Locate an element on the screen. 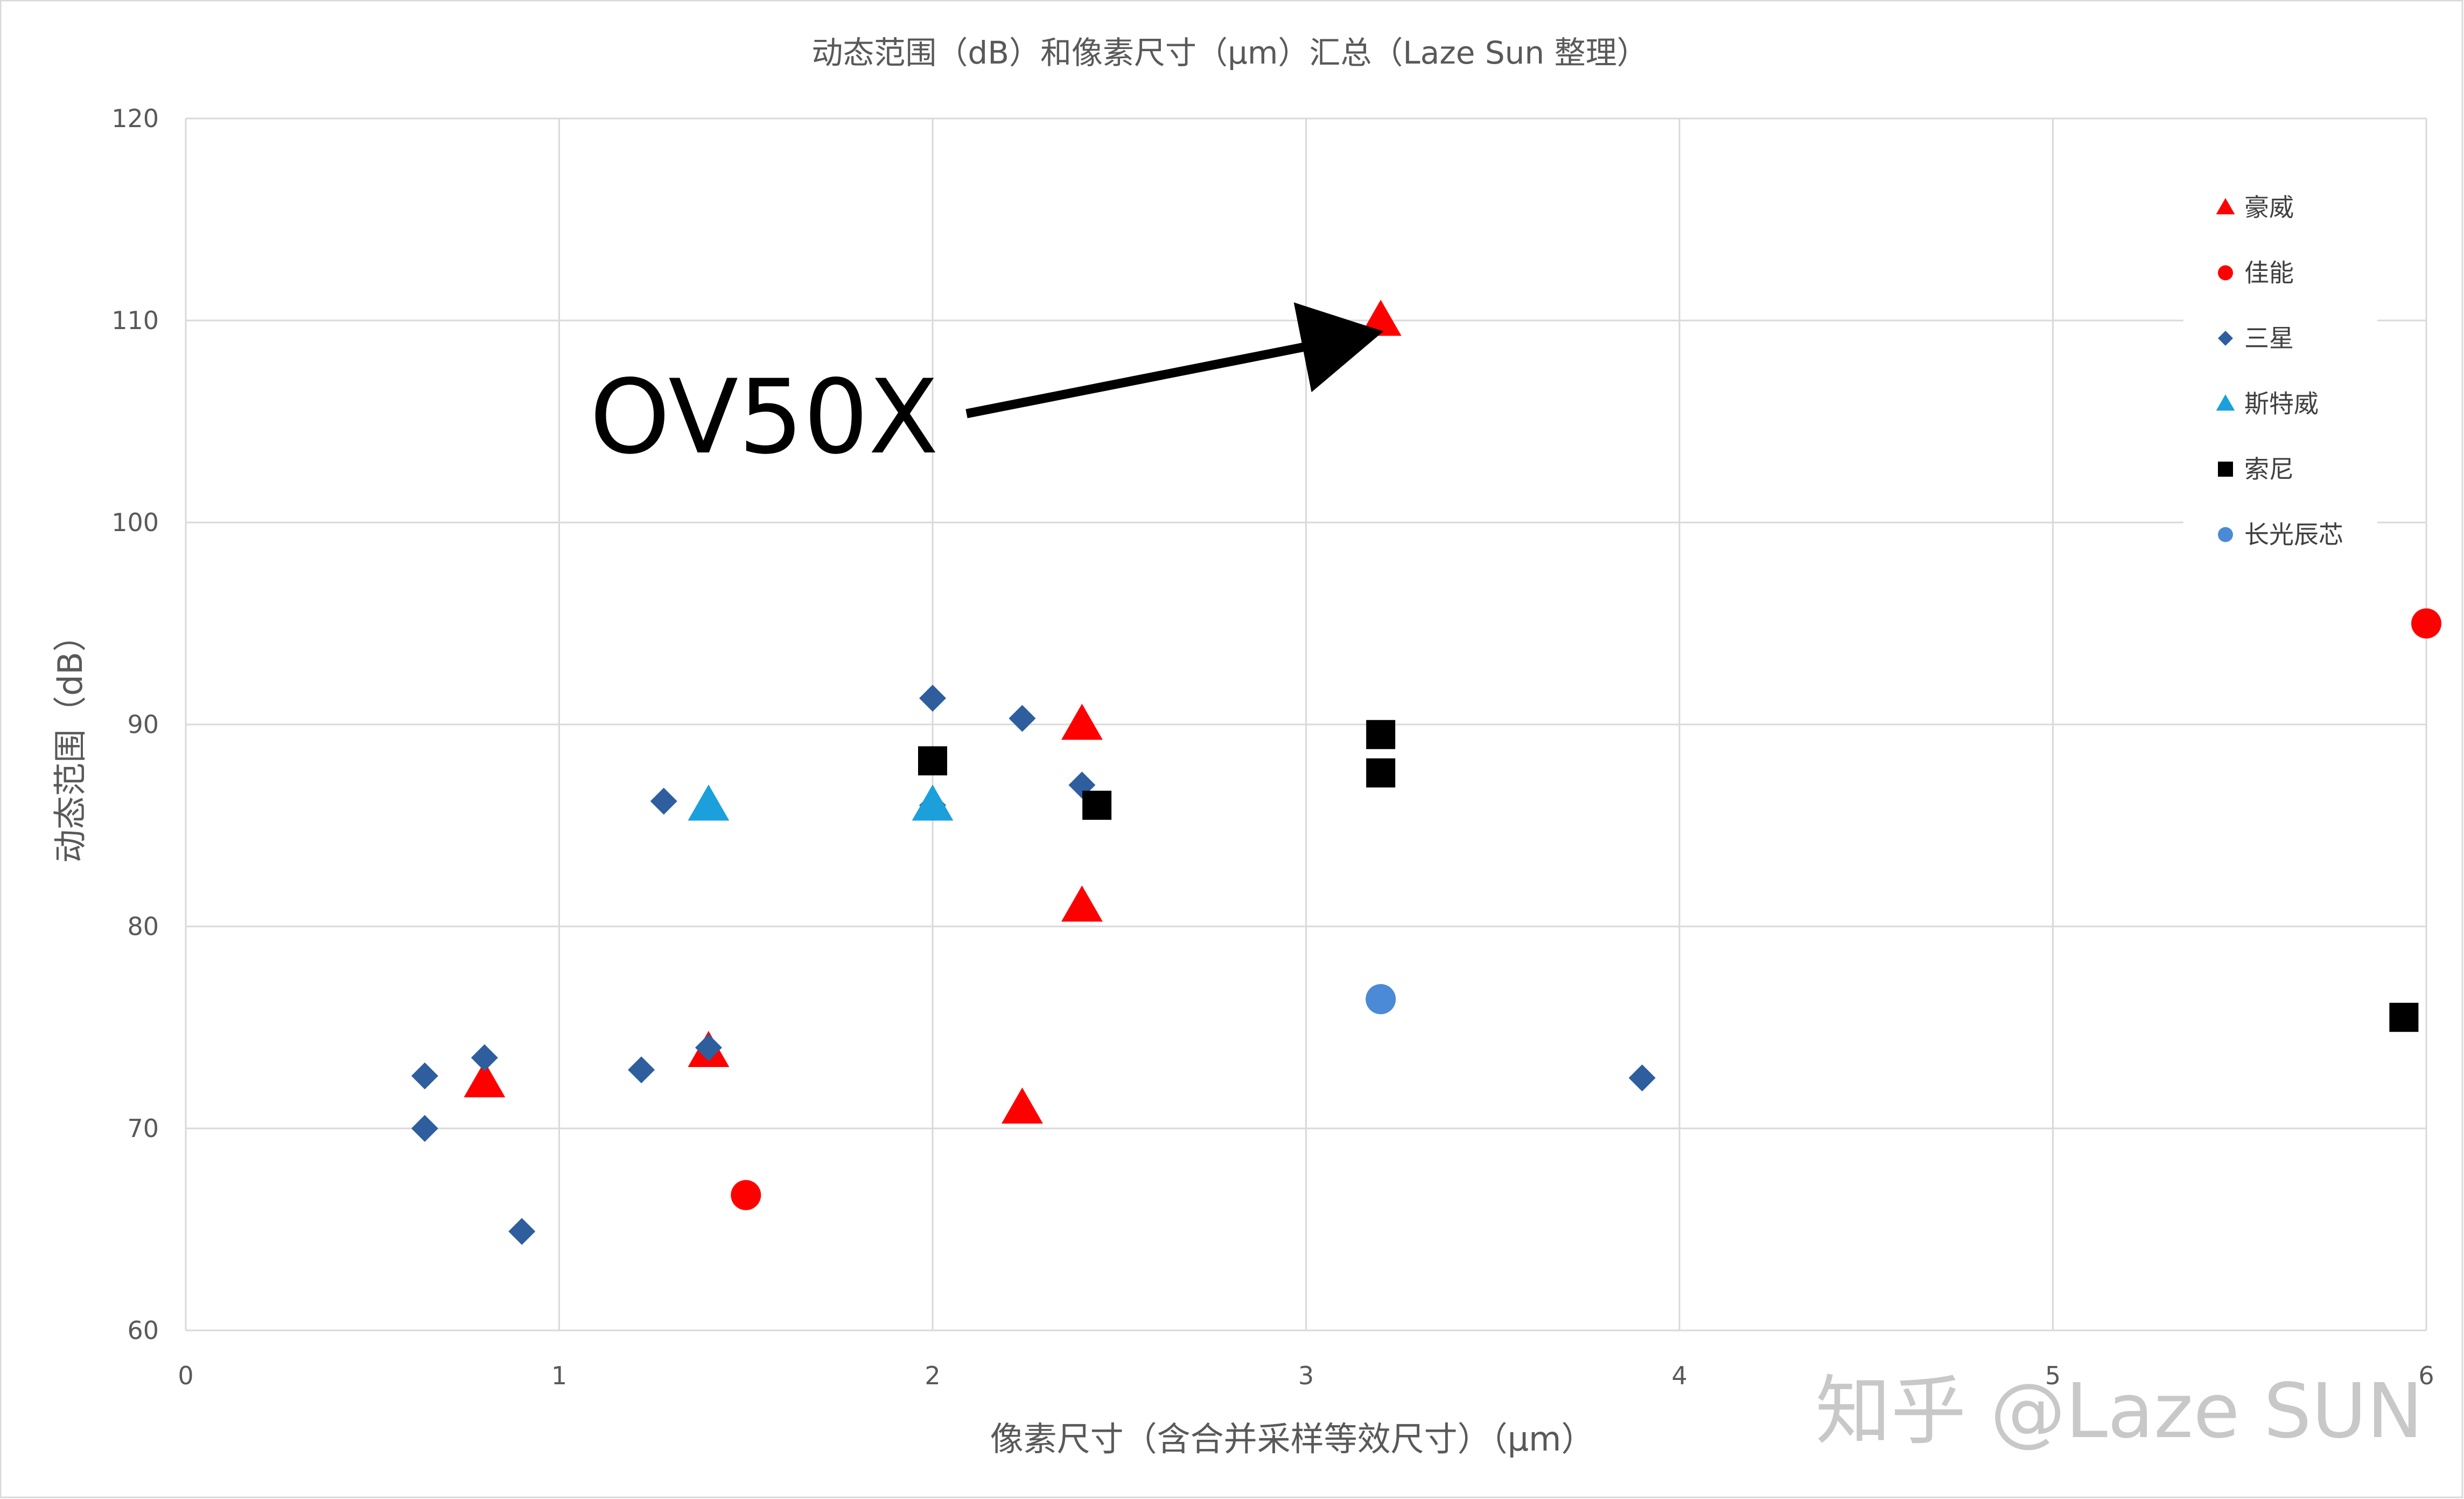  legend-box is located at coordinates (2280, 369).